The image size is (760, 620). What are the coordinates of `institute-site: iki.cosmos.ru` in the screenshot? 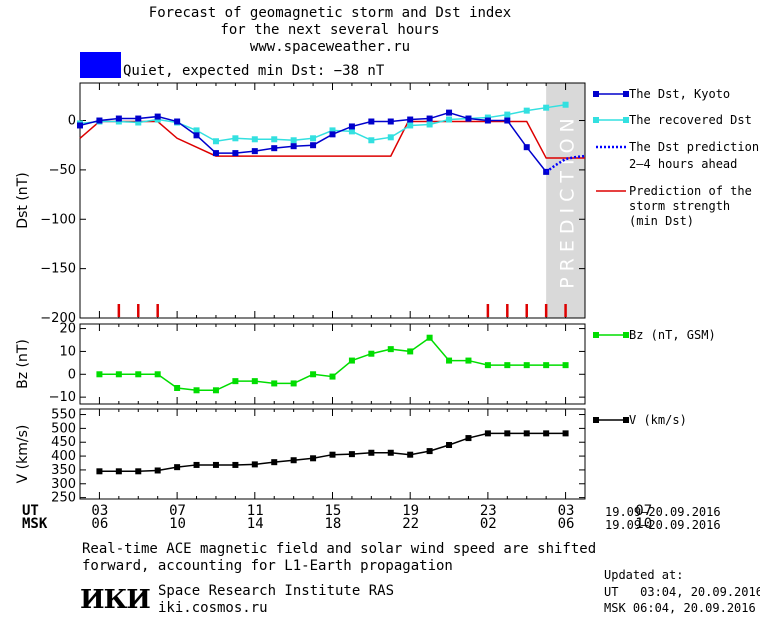 It's located at (213, 608).